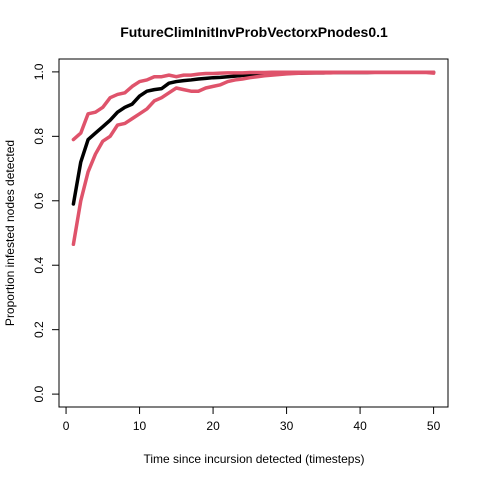  What do you see at coordinates (252, 420) in the screenshot?
I see `x-axis: 0 10 20 30 40 50` at bounding box center [252, 420].